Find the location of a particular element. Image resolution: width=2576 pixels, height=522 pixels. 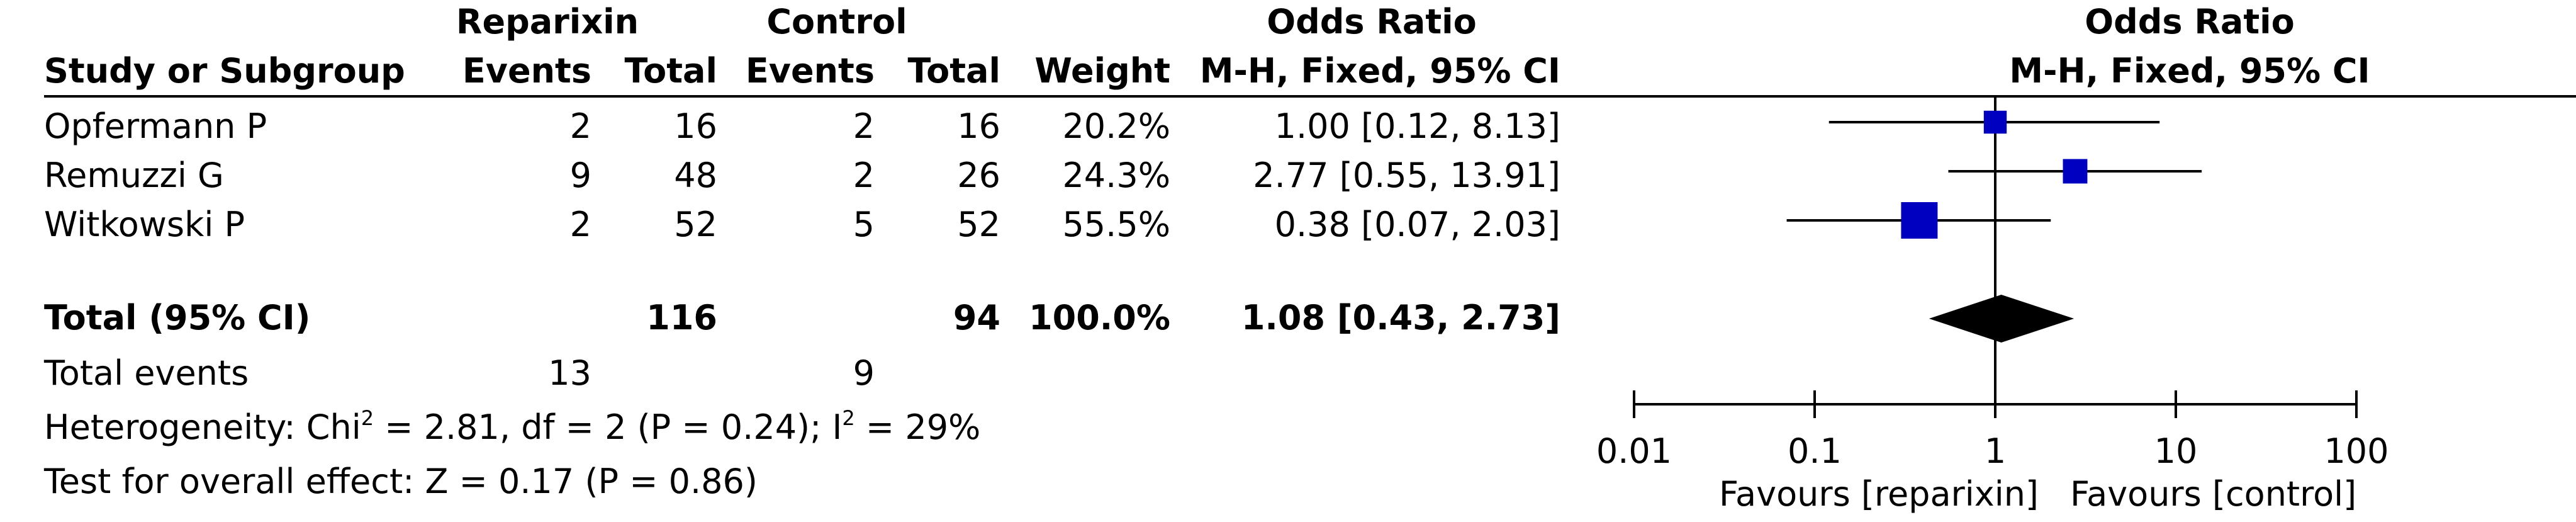

pooled-diamond is located at coordinates (2002, 319).